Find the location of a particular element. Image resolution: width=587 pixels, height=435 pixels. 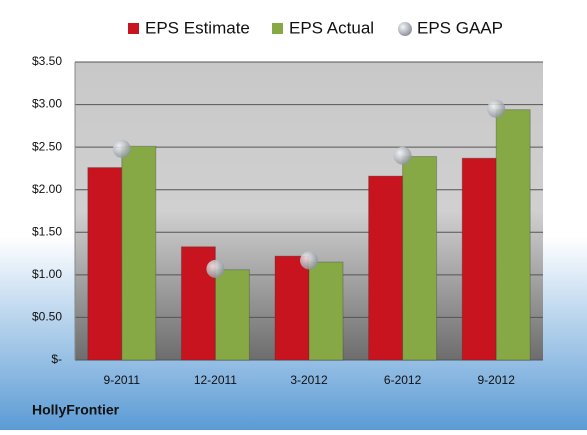

x-tick-label: 12-2011 is located at coordinates (215, 380).